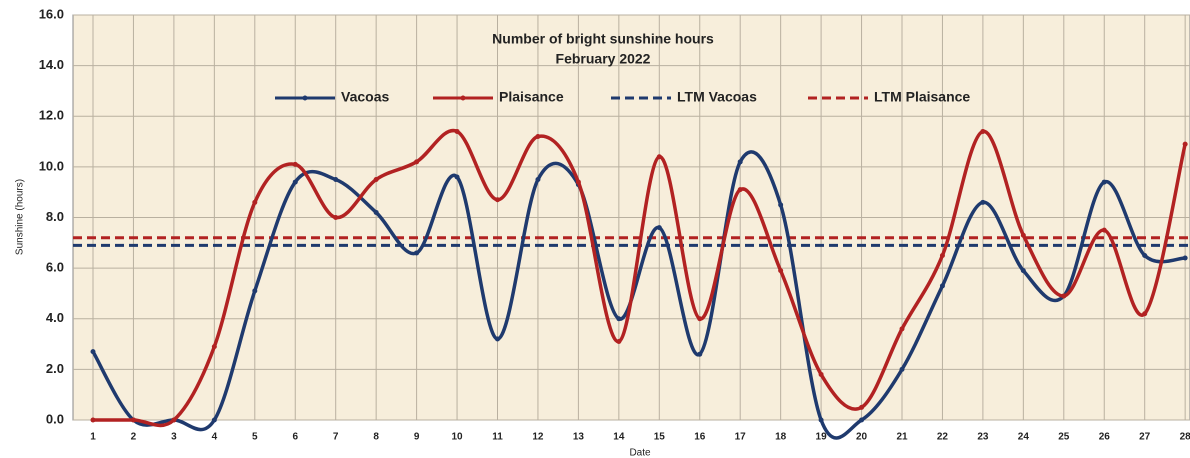 The width and height of the screenshot is (1190, 458). What do you see at coordinates (295, 437) in the screenshot?
I see `x-tick-label: 6` at bounding box center [295, 437].